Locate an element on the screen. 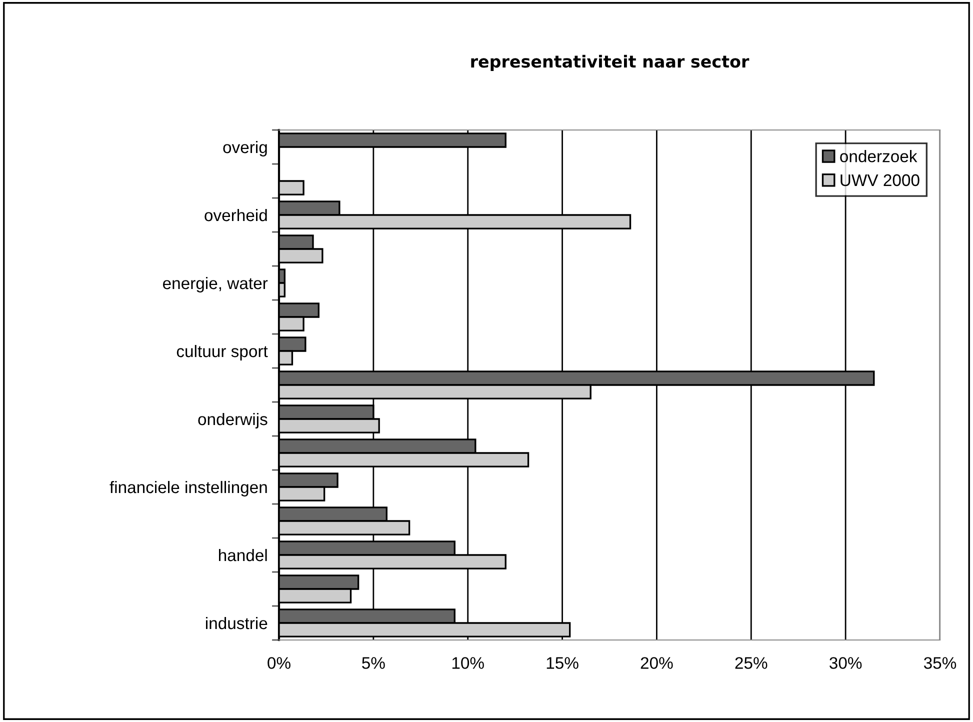  legend-label: UWV 2000 is located at coordinates (880, 180).